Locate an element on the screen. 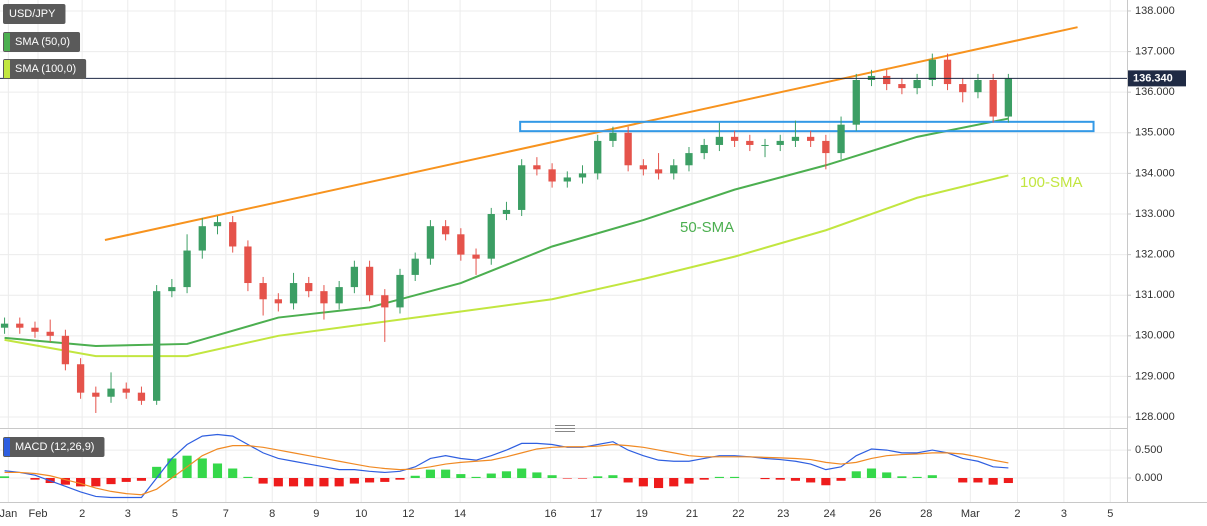  y-tick-label: 137.000 is located at coordinates (1155, 51).